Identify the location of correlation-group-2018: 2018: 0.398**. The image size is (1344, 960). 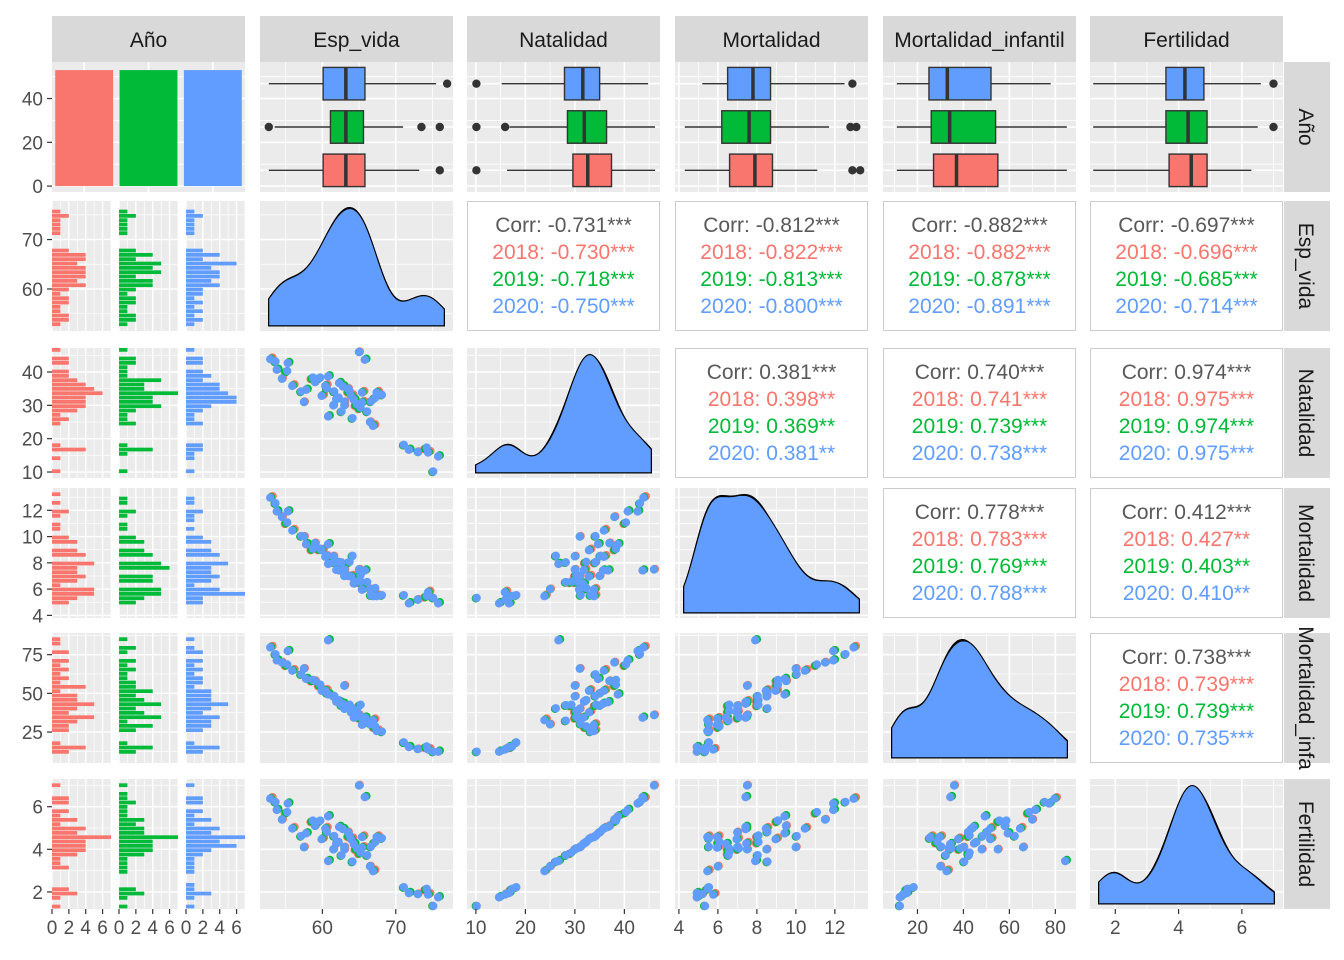
(771, 399).